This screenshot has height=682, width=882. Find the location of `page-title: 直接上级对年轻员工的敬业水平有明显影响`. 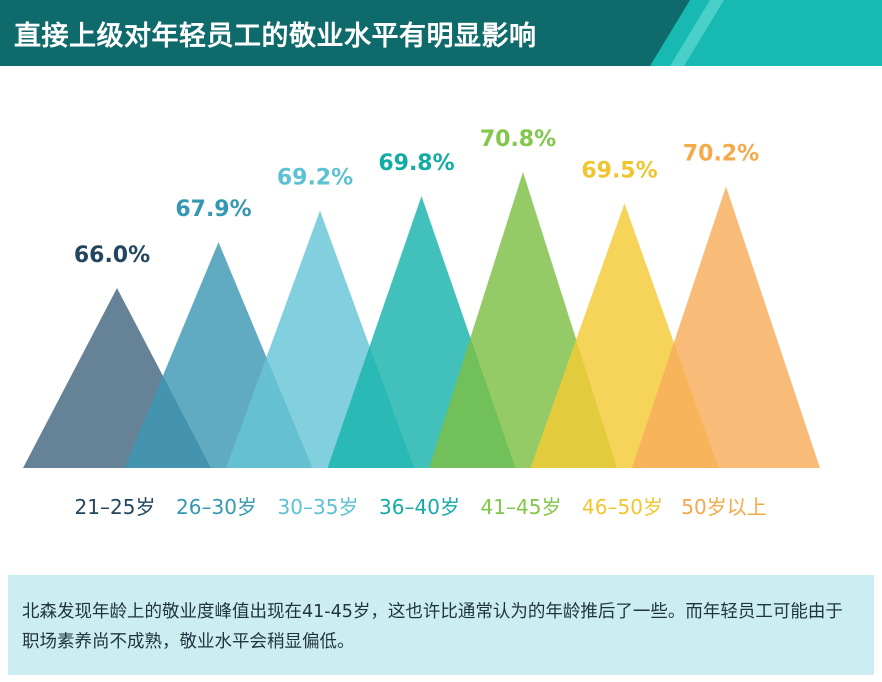

page-title: 直接上级对年轻员工的敬业水平有明显影响 is located at coordinates (275, 36).